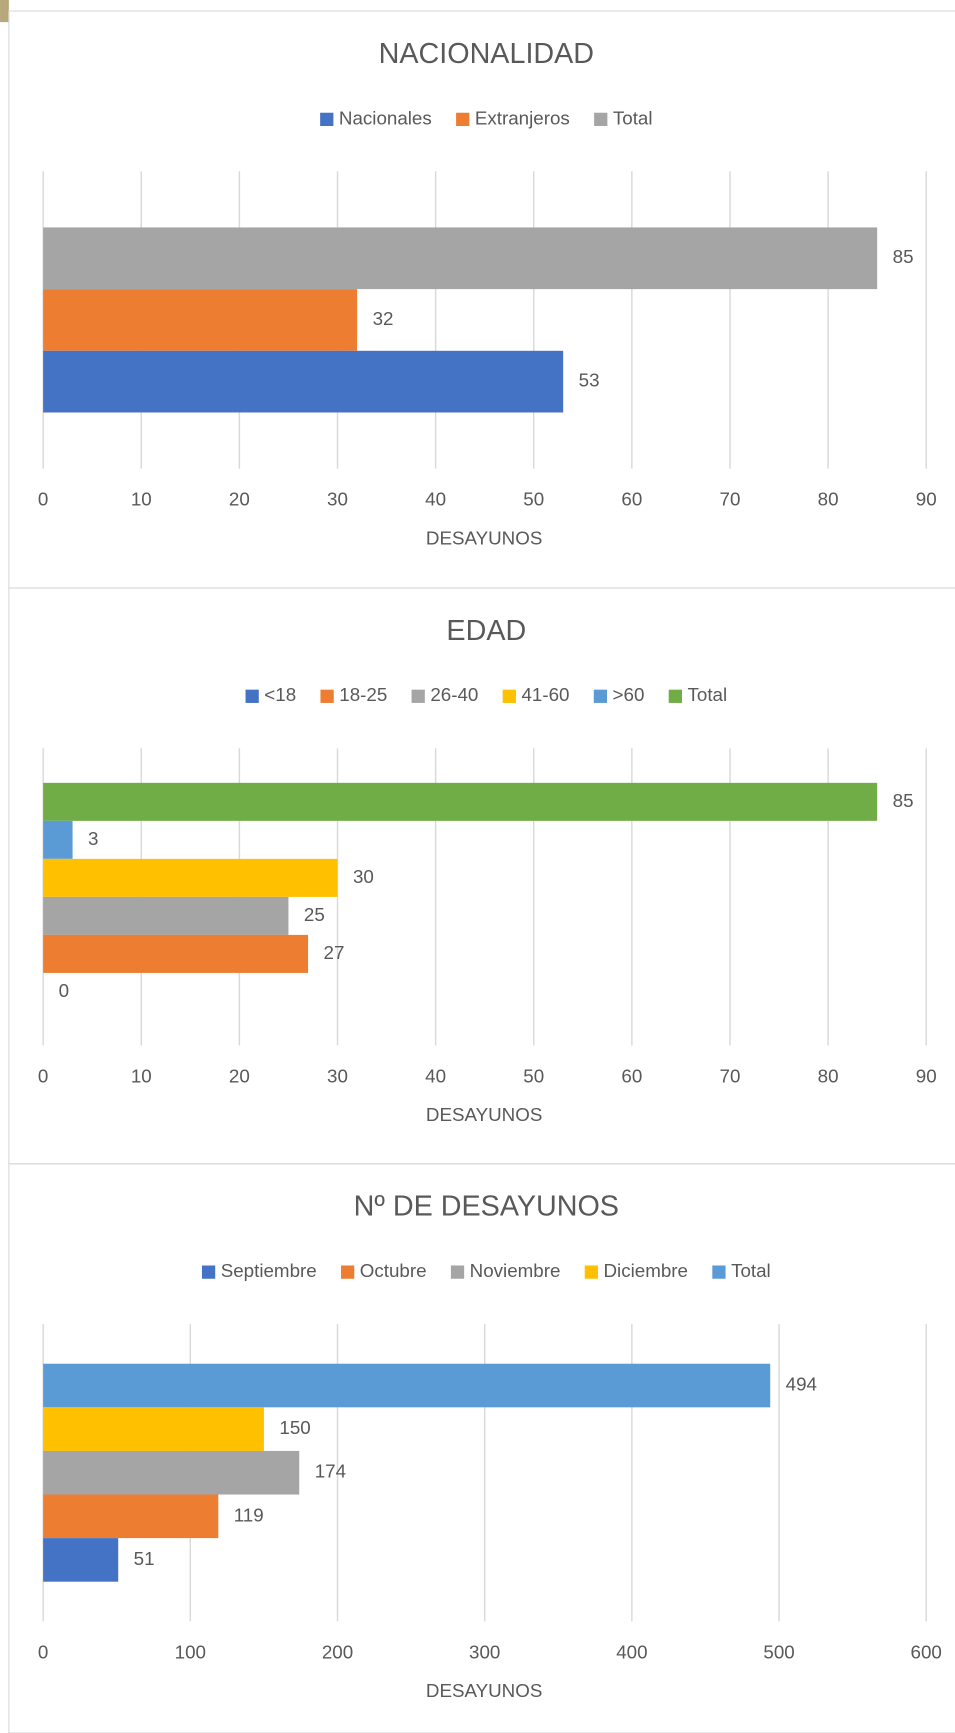 Image resolution: width=955 pixels, height=1733 pixels. What do you see at coordinates (280, 694) in the screenshot?
I see `legend-label: <18` at bounding box center [280, 694].